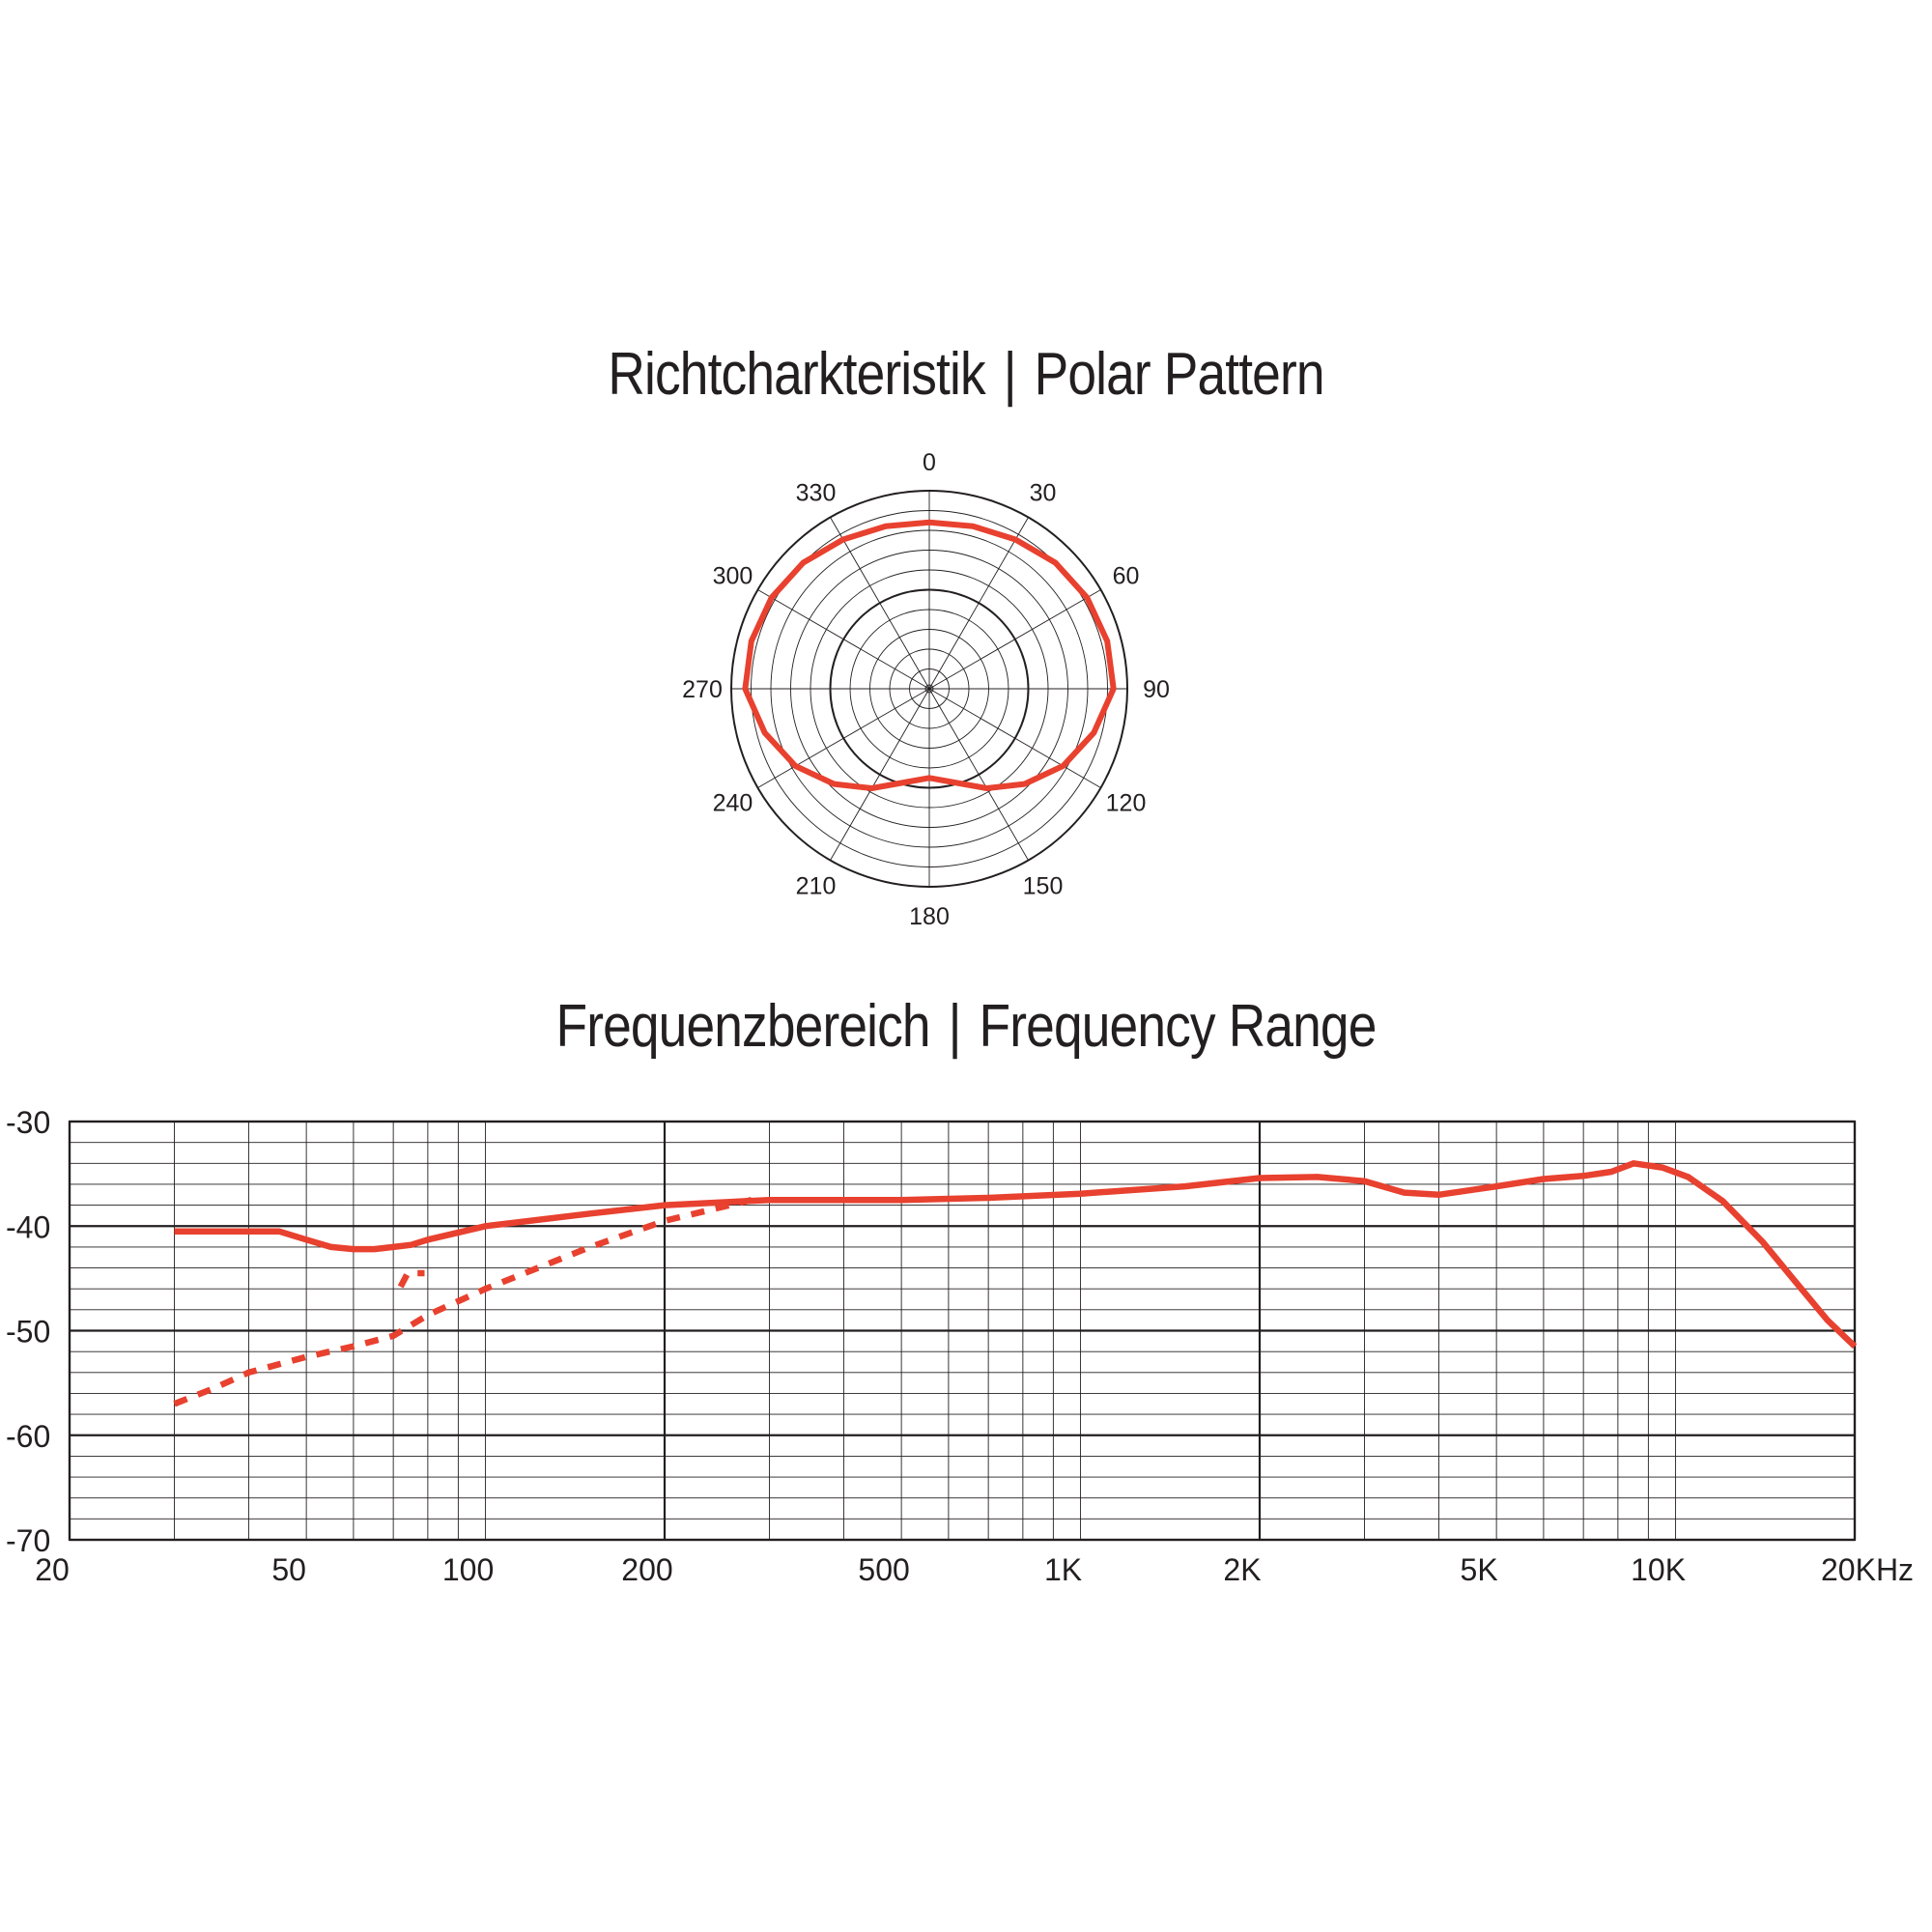 The image size is (1932, 1932). What do you see at coordinates (796, 374) in the screenshot?
I see `polar-title-german: Richtcharkteristik` at bounding box center [796, 374].